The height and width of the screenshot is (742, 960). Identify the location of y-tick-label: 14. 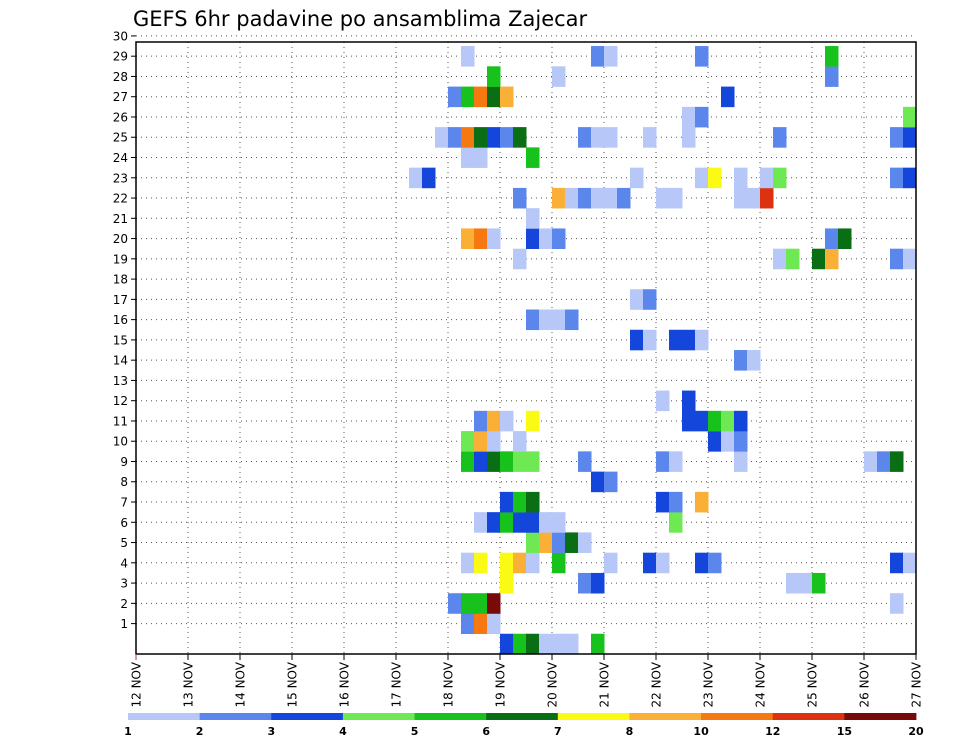
(120, 361).